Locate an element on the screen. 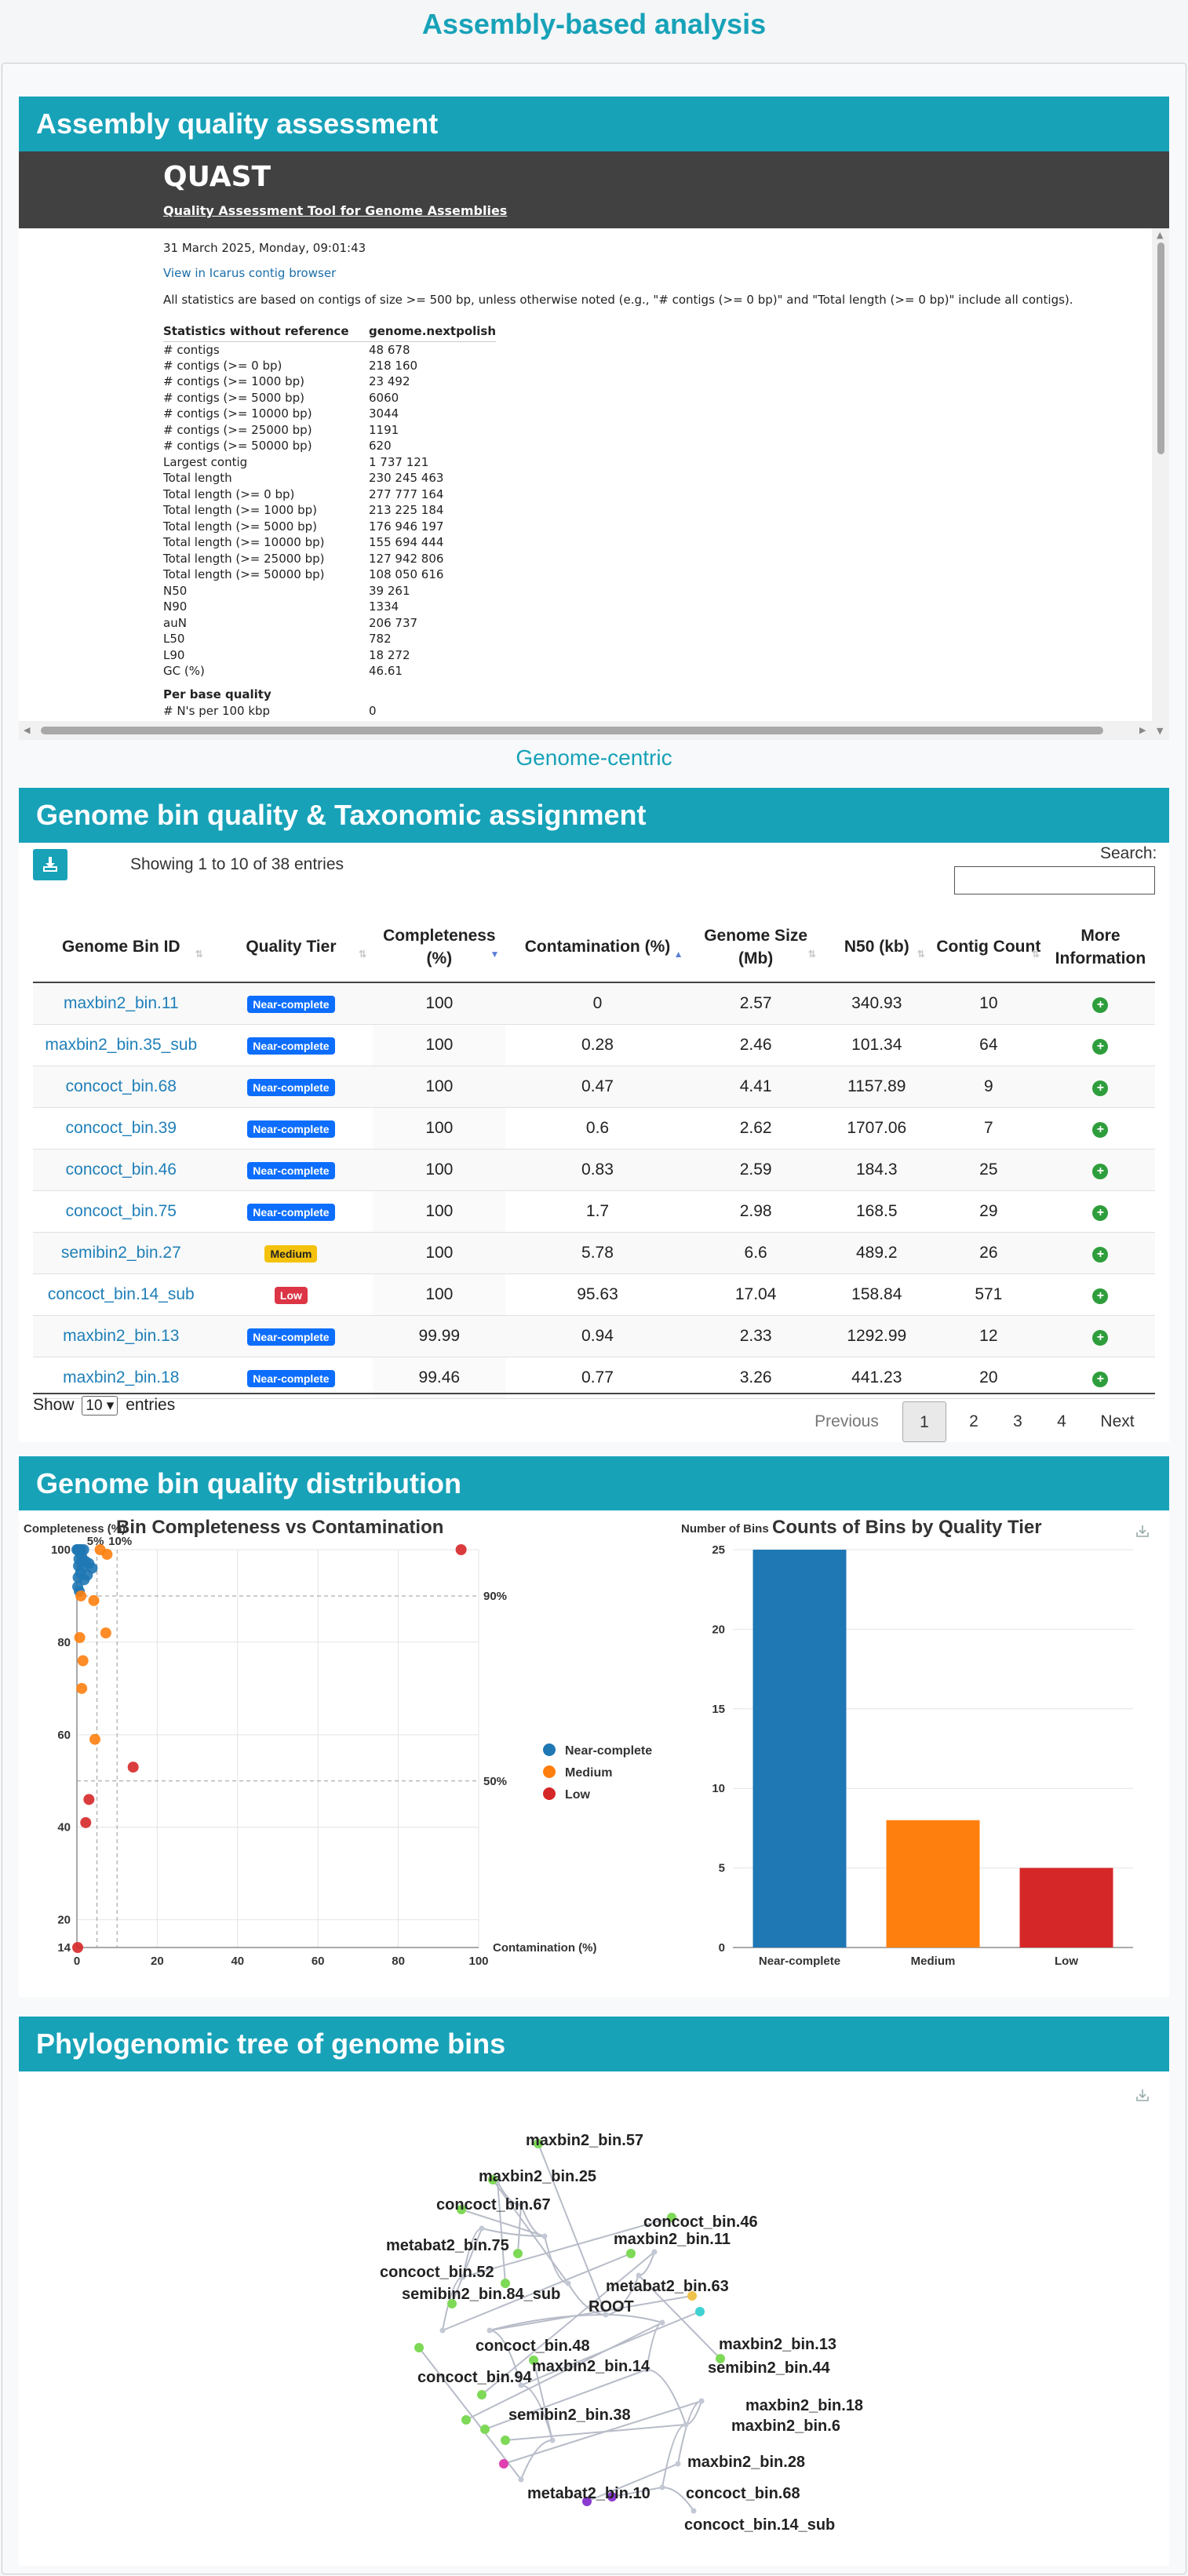 This screenshot has width=1188, height=2576. search-input is located at coordinates (1054, 880).